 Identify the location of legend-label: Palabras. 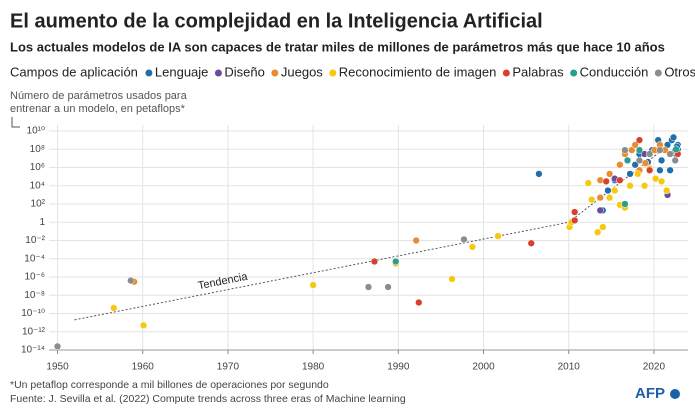
(538, 71).